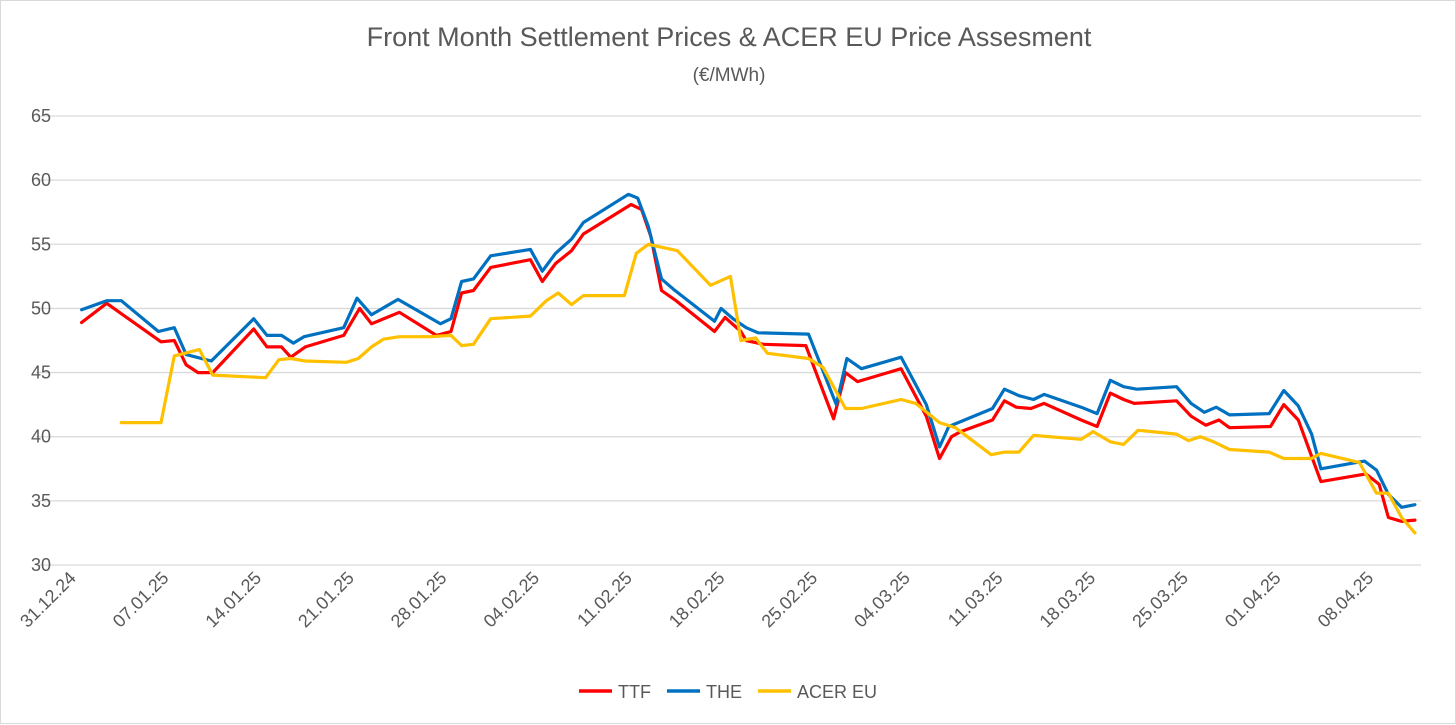  I want to click on y-tick-label: 35, so click(41, 501).